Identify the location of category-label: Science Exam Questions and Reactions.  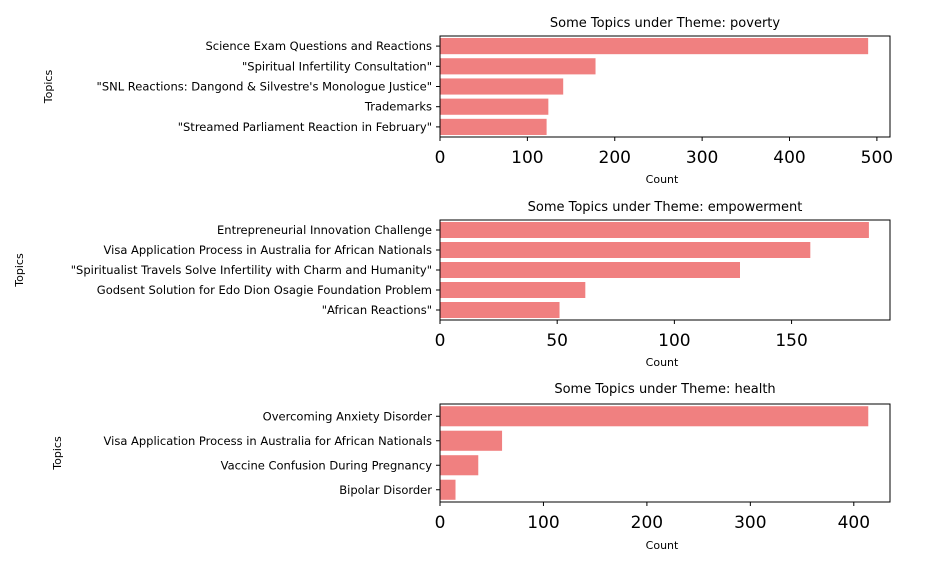
(318, 46).